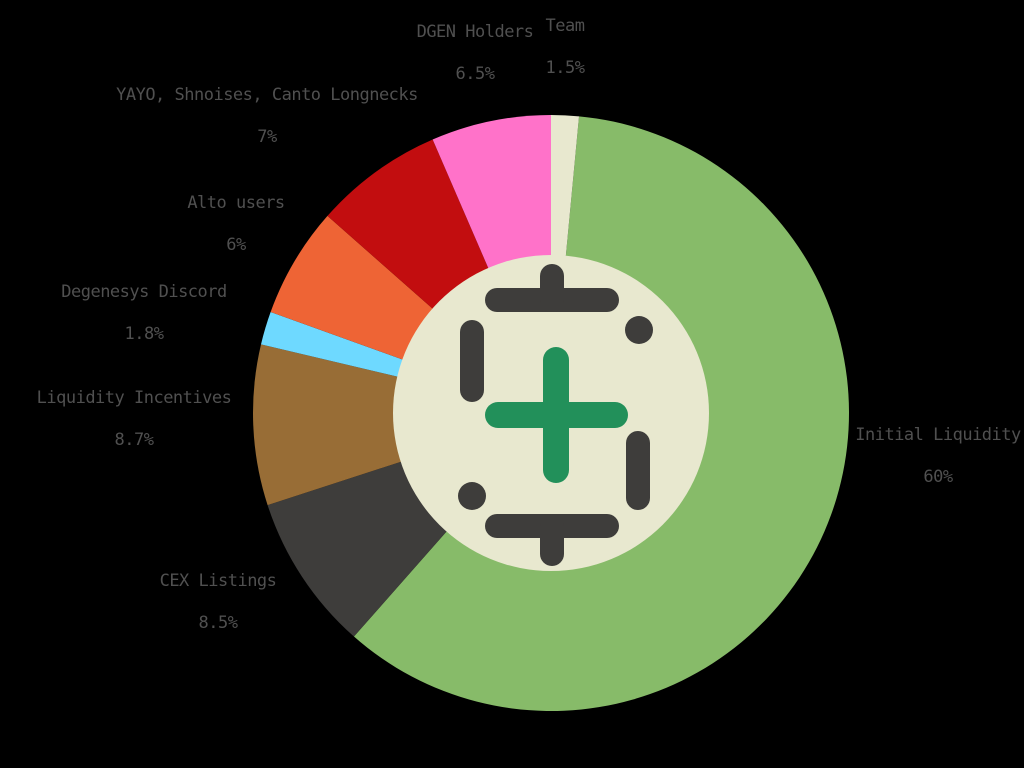 The image size is (1024, 768). What do you see at coordinates (267, 95) in the screenshot?
I see `slice-label-yayo-shnoises-canto-longnecks: YAYO, Shnoises, Canto Longnecks` at bounding box center [267, 95].